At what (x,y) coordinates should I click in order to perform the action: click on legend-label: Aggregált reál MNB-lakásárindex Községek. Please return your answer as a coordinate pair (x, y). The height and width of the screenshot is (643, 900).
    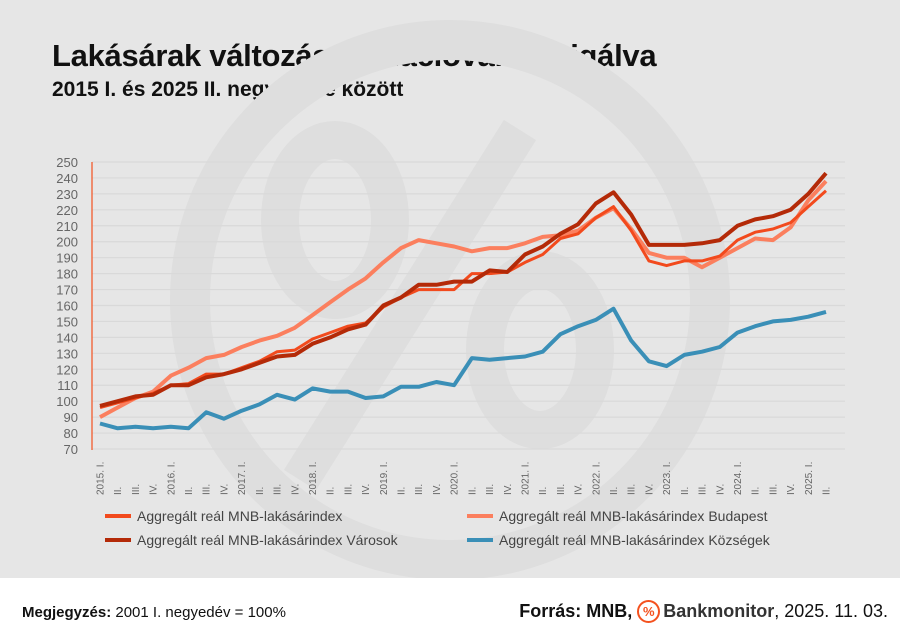
    Looking at the image, I should click on (634, 540).